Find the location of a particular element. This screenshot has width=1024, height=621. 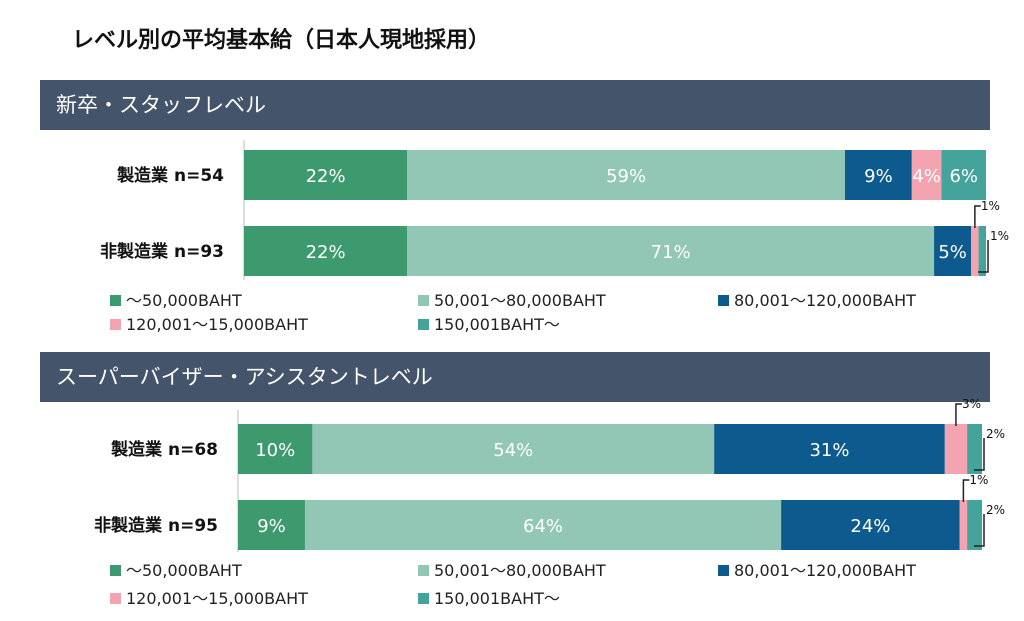

data-label: 5% is located at coordinates (952, 252).